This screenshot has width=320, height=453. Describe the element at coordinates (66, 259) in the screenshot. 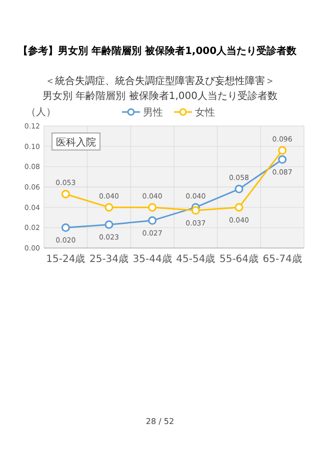

I see `x-tick-label: 15-24歳` at that location.